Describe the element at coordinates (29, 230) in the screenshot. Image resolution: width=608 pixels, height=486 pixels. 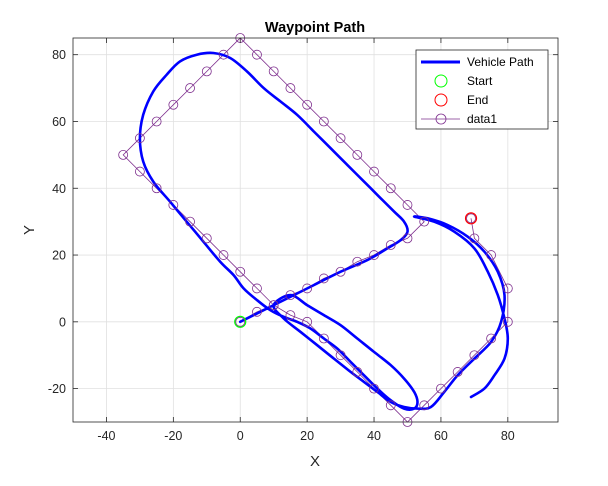
I see `y-axis-title: Y` at that location.